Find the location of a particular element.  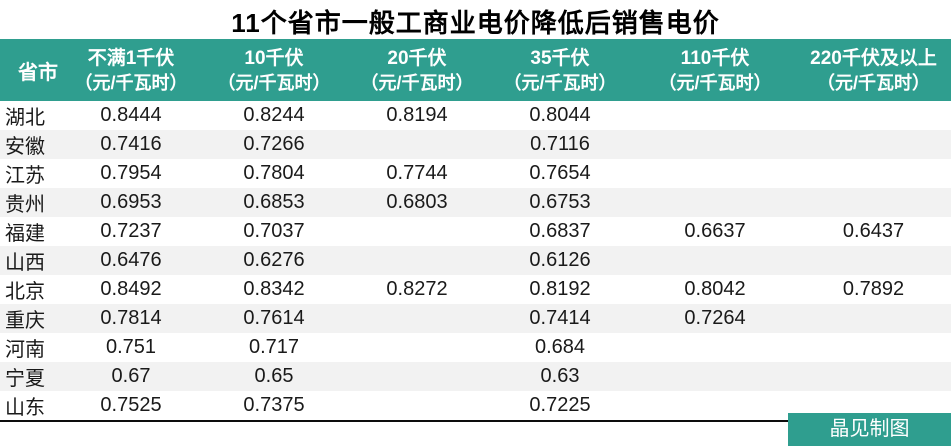

value-cell: 0.6753 is located at coordinates (560, 202).